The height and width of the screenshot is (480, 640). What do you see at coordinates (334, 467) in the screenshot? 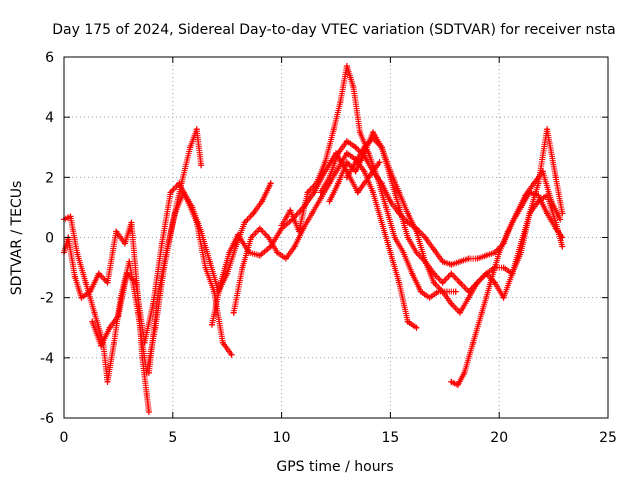
I see `x-axis-label: GPS time / hours` at bounding box center [334, 467].